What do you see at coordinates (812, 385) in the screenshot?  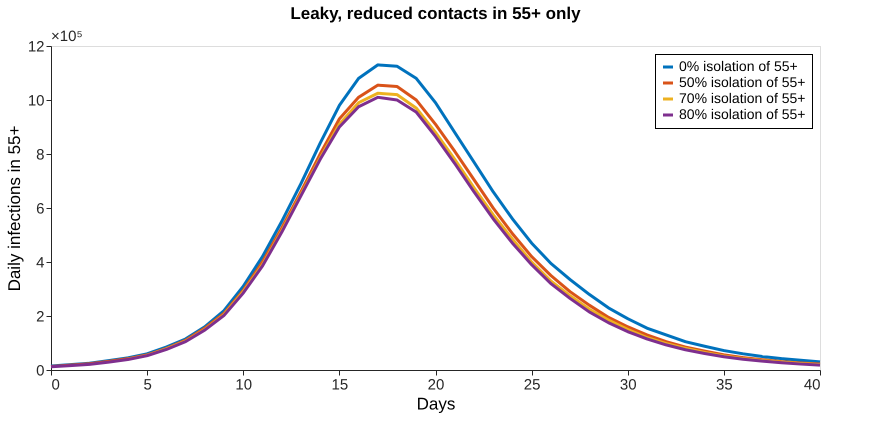 I see `x-tick-label: 40` at bounding box center [812, 385].